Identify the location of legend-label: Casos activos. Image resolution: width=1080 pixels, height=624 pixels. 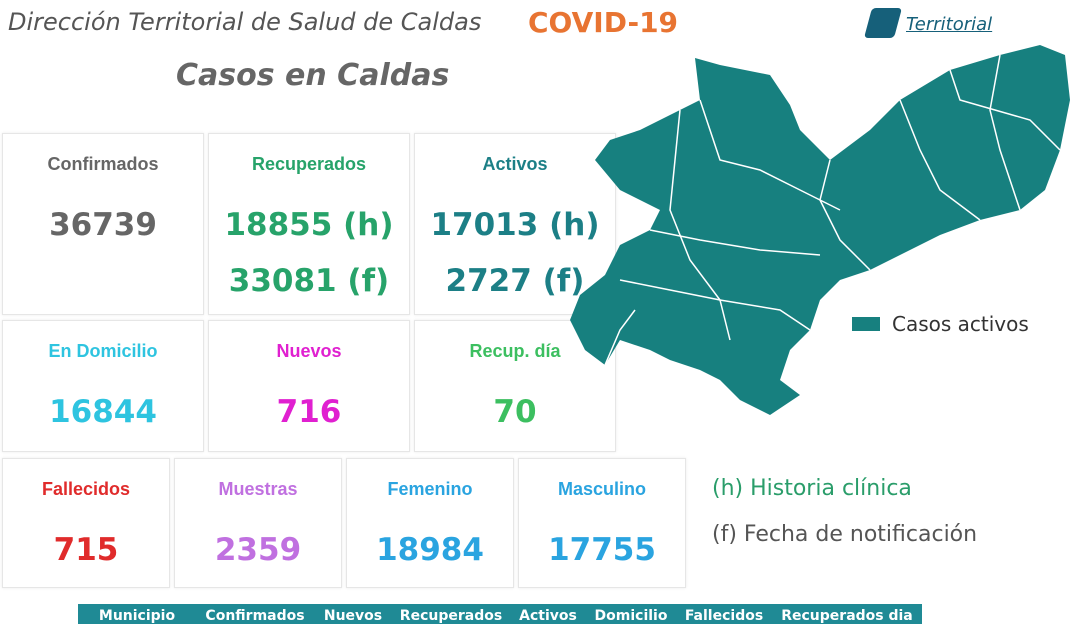
(960, 324).